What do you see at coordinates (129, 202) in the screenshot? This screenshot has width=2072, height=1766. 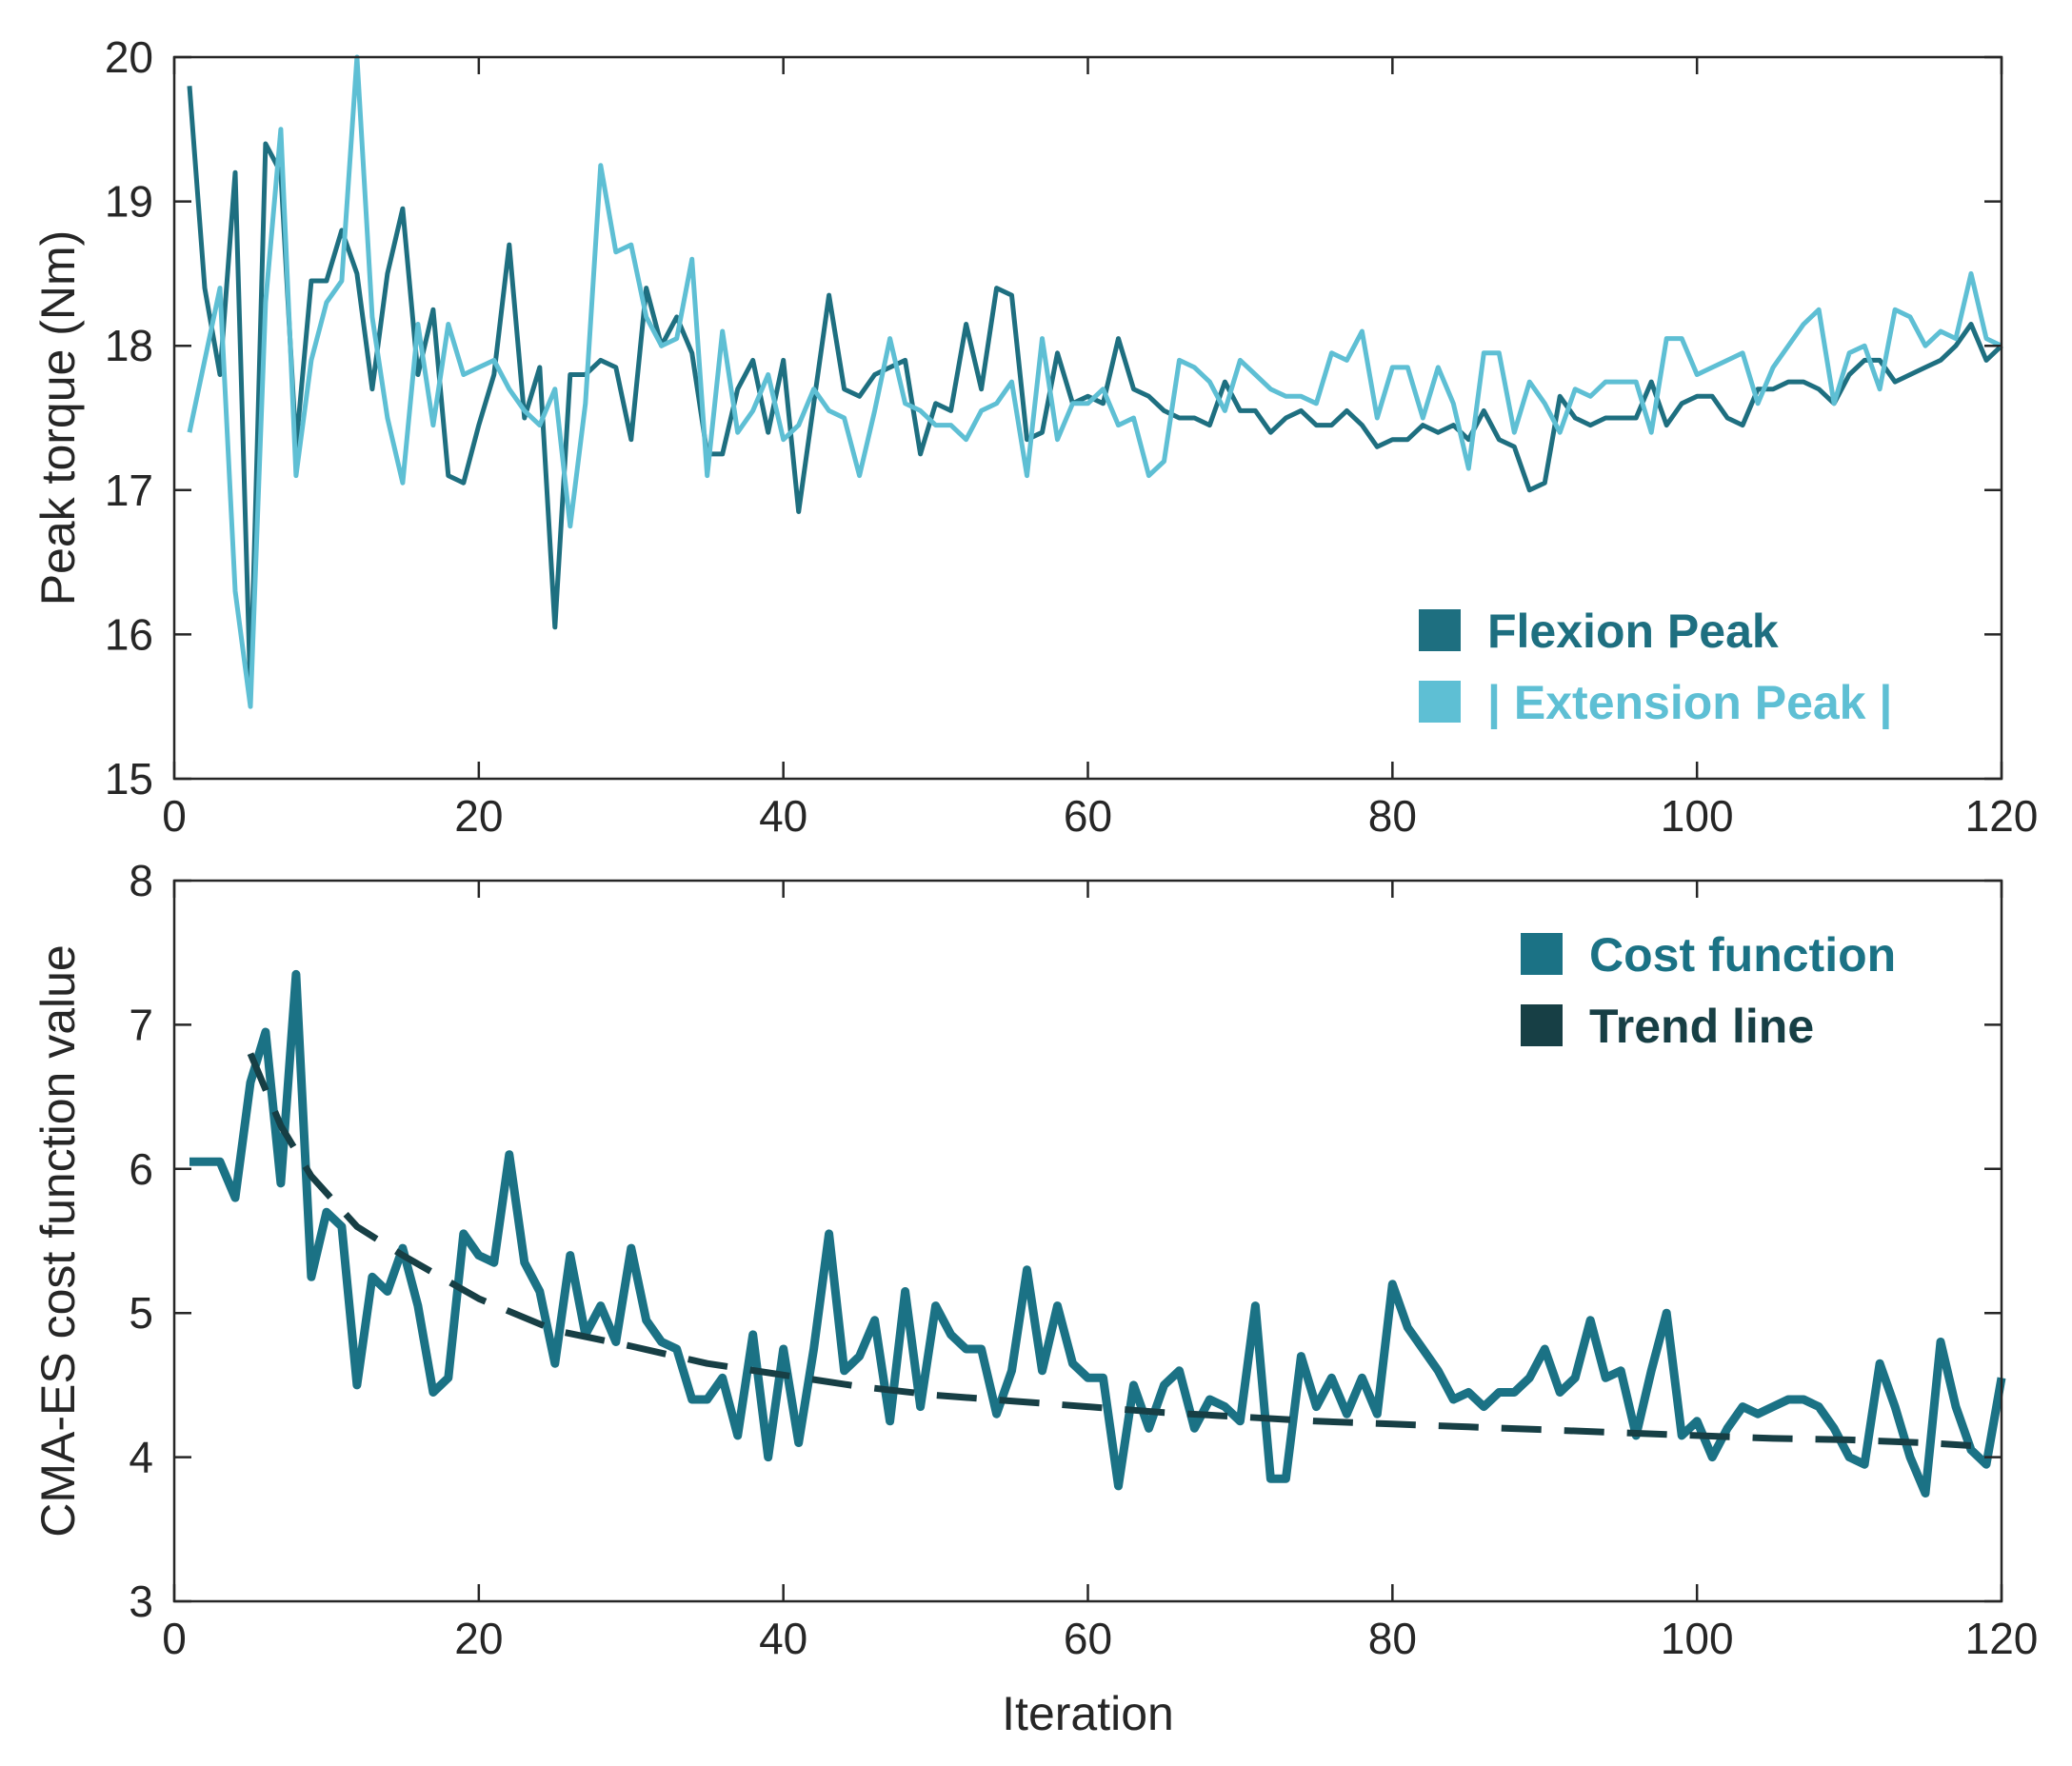 I see `torque-y-tick-label: 19` at bounding box center [129, 202].